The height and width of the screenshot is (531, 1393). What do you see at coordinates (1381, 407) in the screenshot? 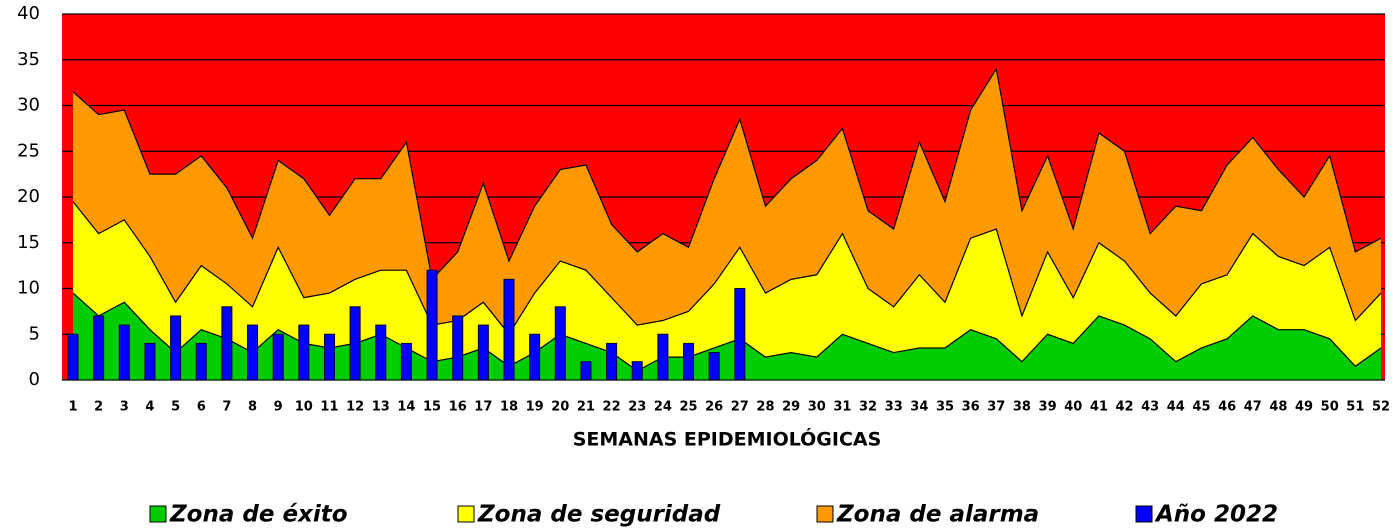
I see `x-tick-label: 52` at bounding box center [1381, 407].